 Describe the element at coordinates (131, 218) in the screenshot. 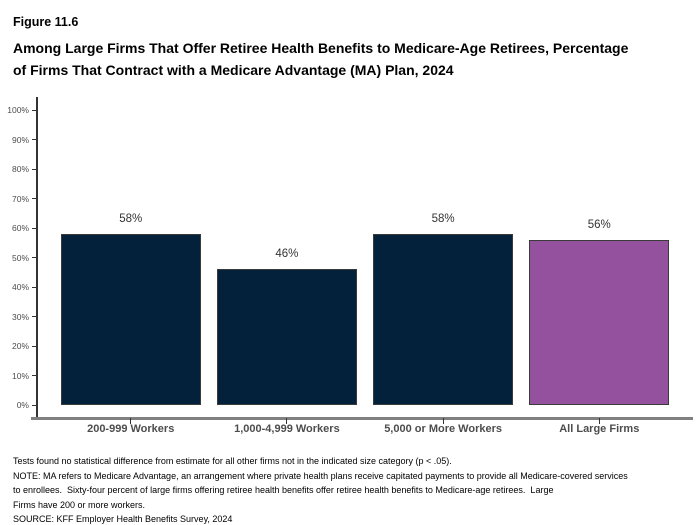

I see `bar-value-label-1: 58%` at that location.